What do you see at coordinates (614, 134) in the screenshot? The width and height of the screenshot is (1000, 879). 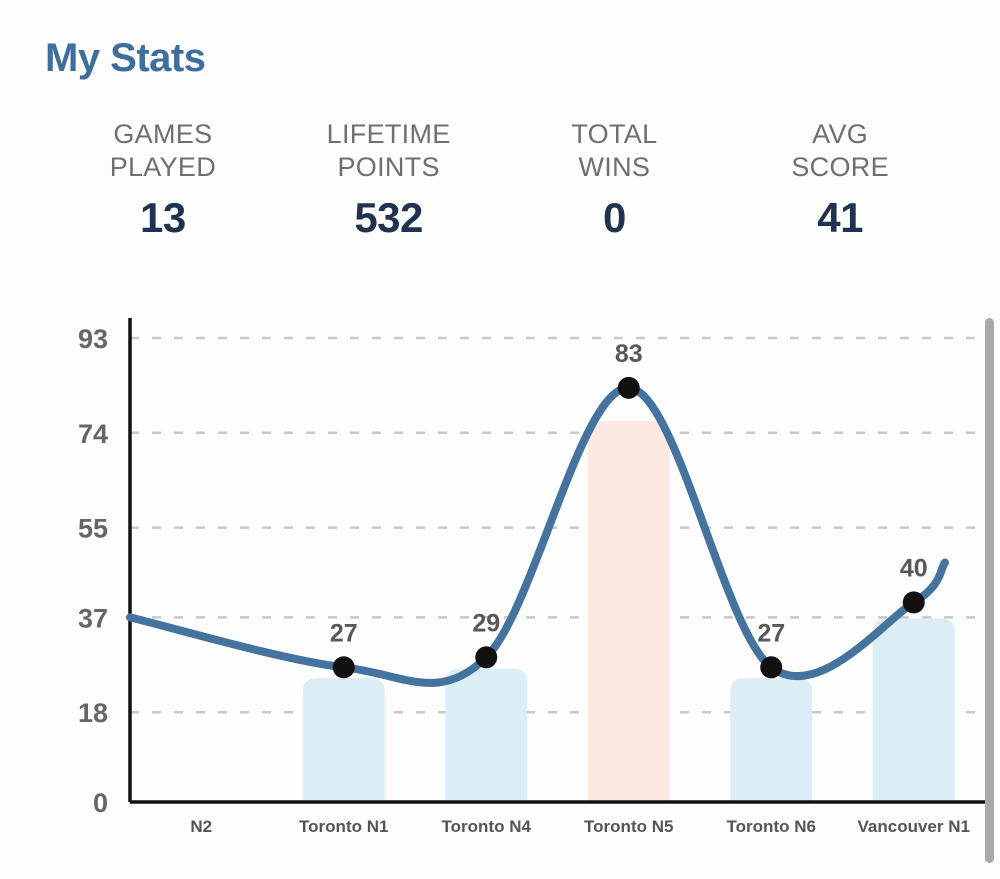 I see `stat-label-line1: TOTAL` at bounding box center [614, 134].